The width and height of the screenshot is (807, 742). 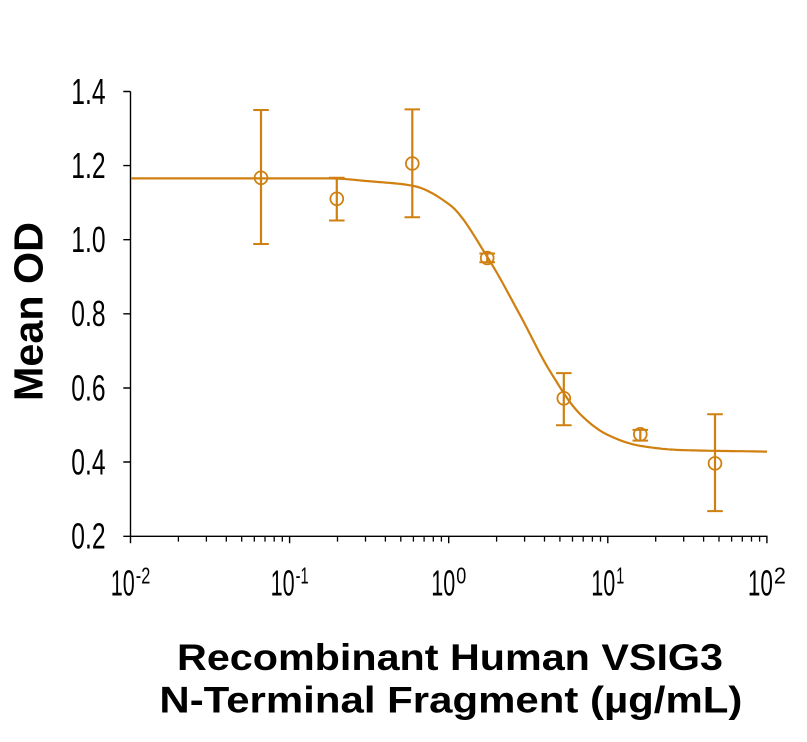 What do you see at coordinates (450, 657) in the screenshot?
I see `svg-text: Recombinant Human VSIG3` at bounding box center [450, 657].